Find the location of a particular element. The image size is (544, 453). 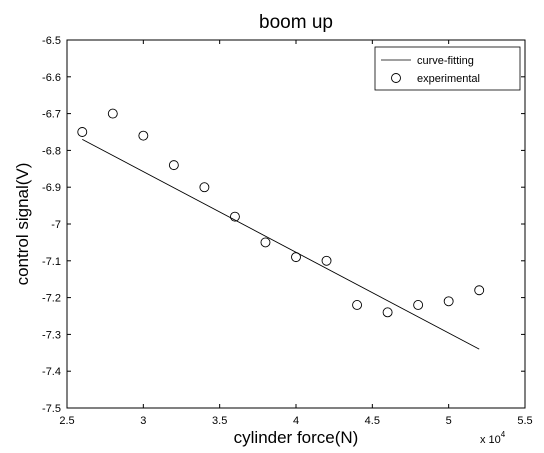

legend-label-experimental: experimental is located at coordinates (448, 79).